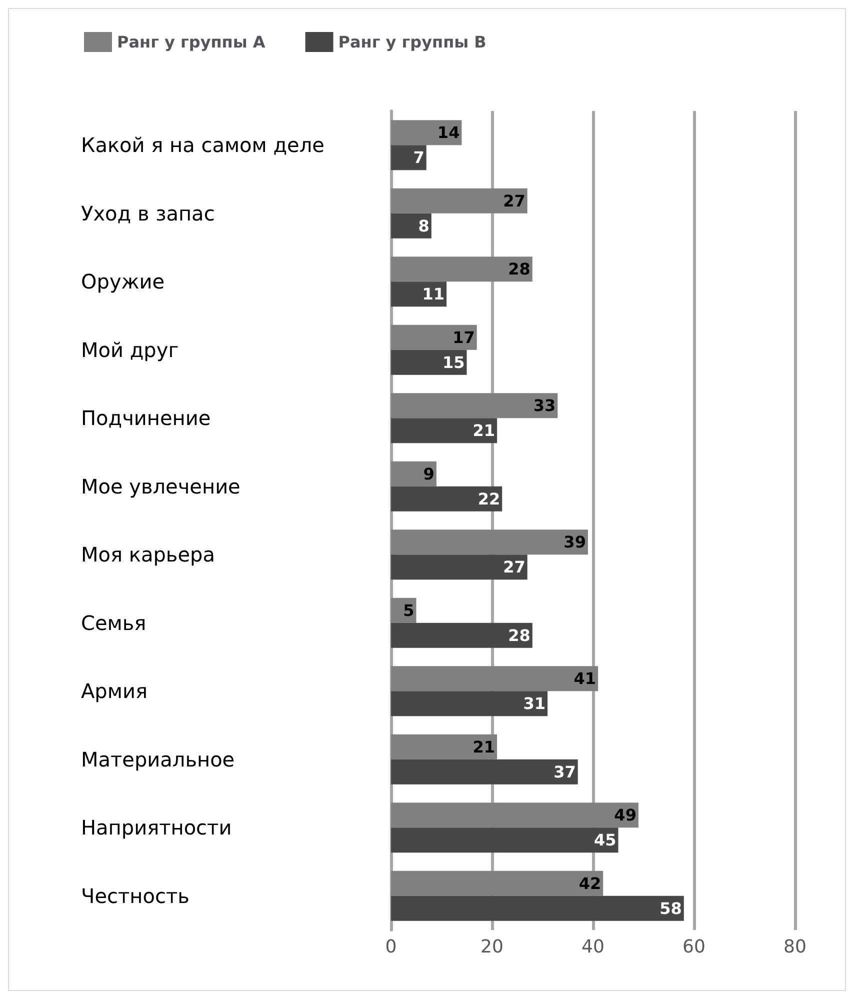  What do you see at coordinates (605, 840) in the screenshot?
I see `data-label: 45` at bounding box center [605, 840].